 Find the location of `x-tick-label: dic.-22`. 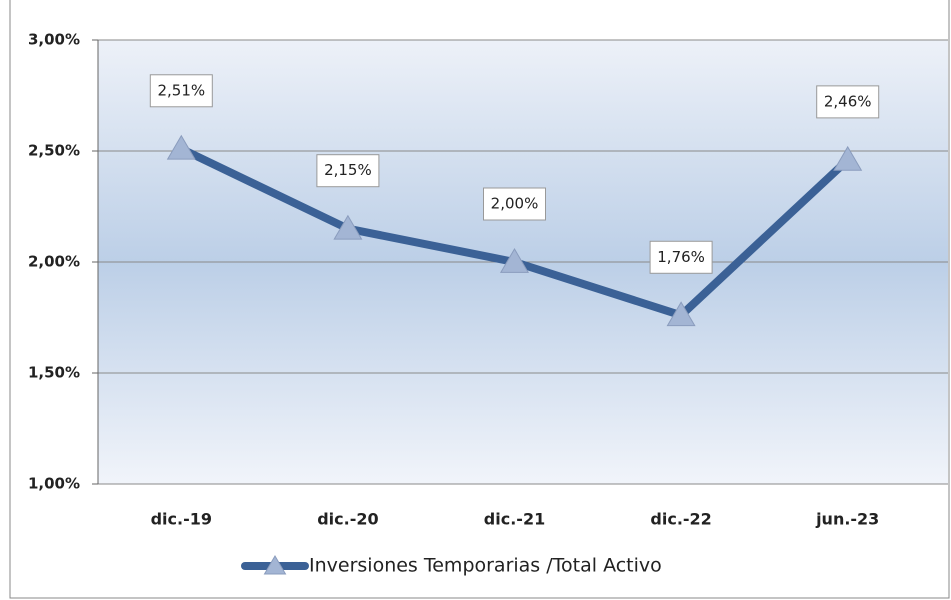

x-tick-label: dic.-22 is located at coordinates (680, 519).